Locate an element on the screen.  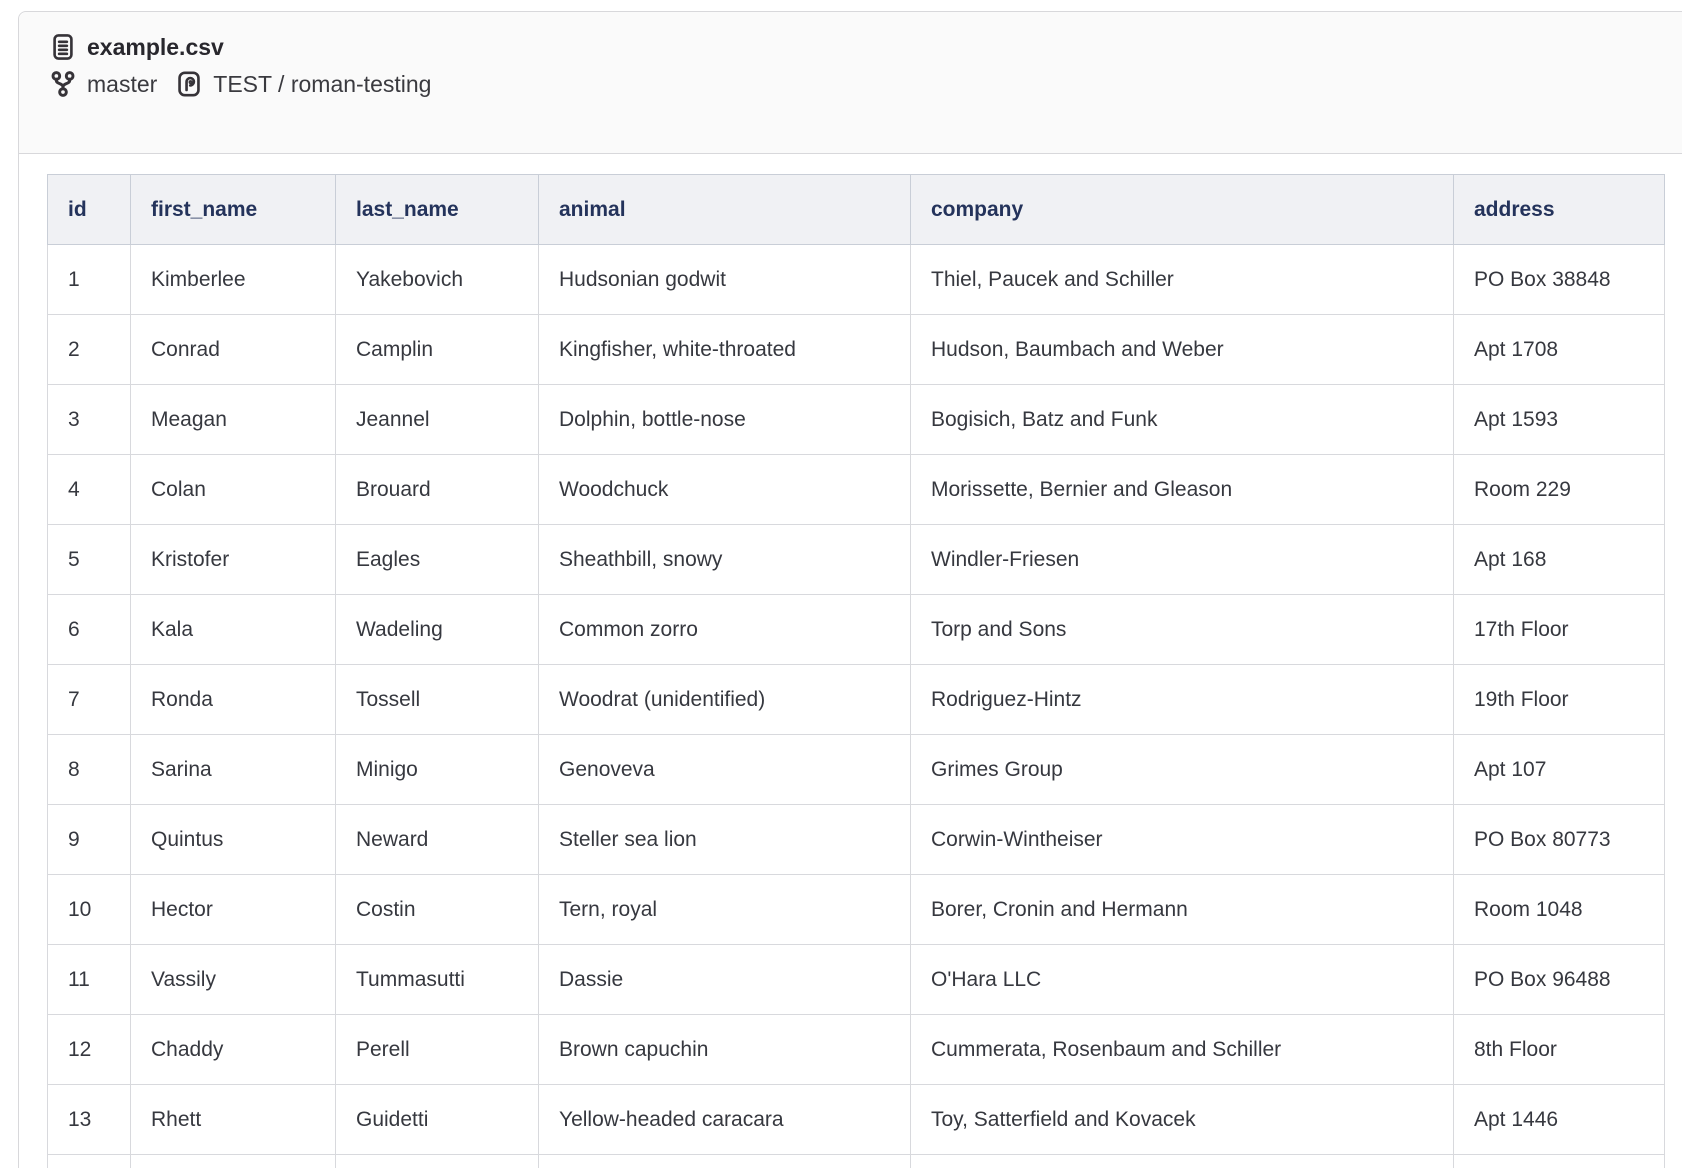
table-cell: Ronda is located at coordinates (233, 699).